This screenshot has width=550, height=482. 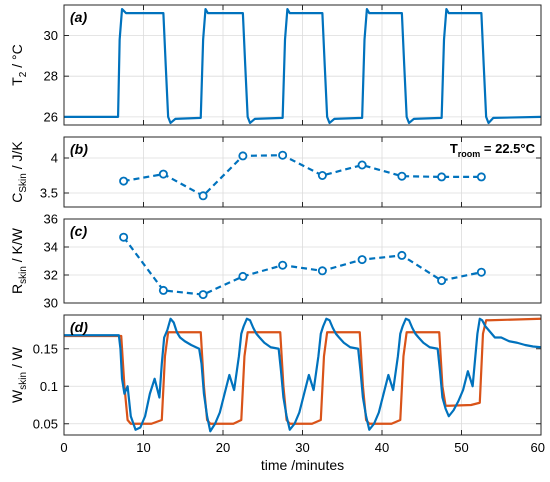 What do you see at coordinates (461, 447) in the screenshot?
I see `x-tick-label: 50` at bounding box center [461, 447].